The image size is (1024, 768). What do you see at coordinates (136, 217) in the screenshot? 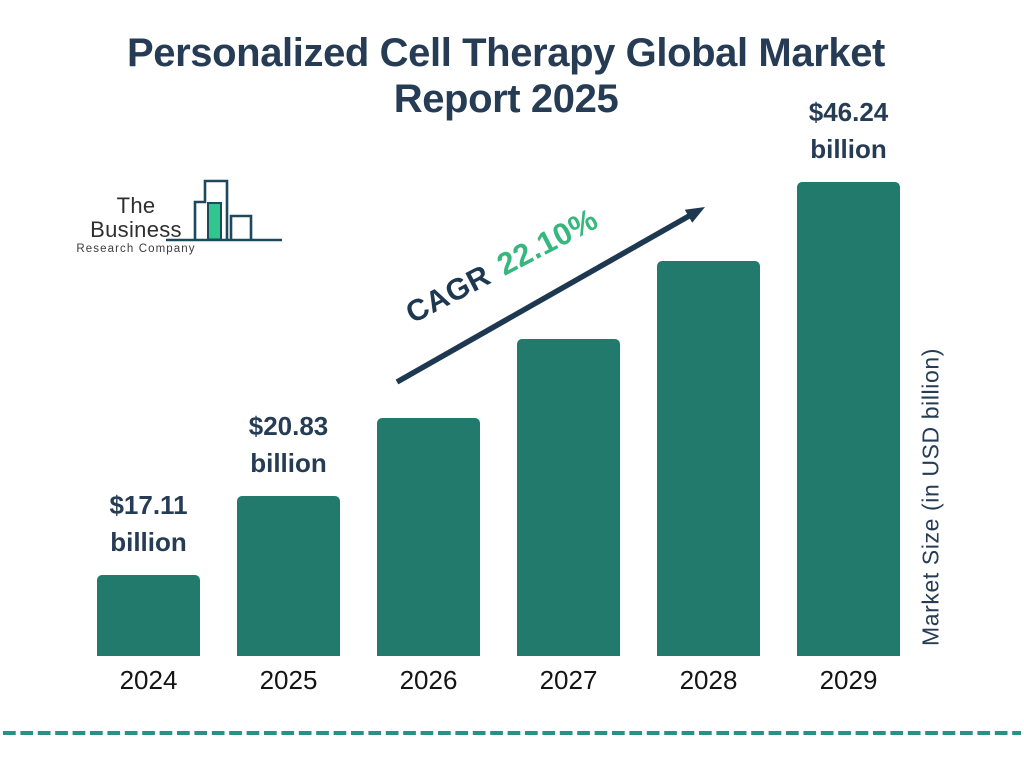
I see `logo-company-name: The Business` at bounding box center [136, 217].